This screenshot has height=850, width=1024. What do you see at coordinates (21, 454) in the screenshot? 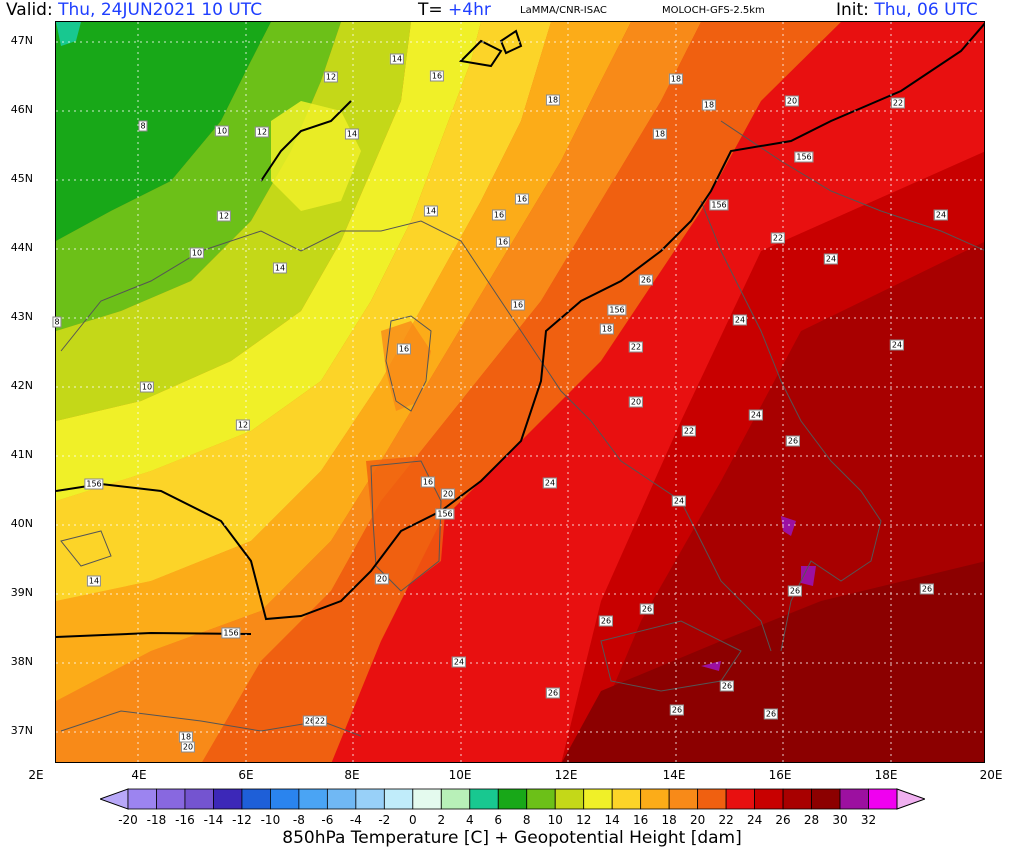
I see `lat-label-41n: 41N` at bounding box center [21, 454].